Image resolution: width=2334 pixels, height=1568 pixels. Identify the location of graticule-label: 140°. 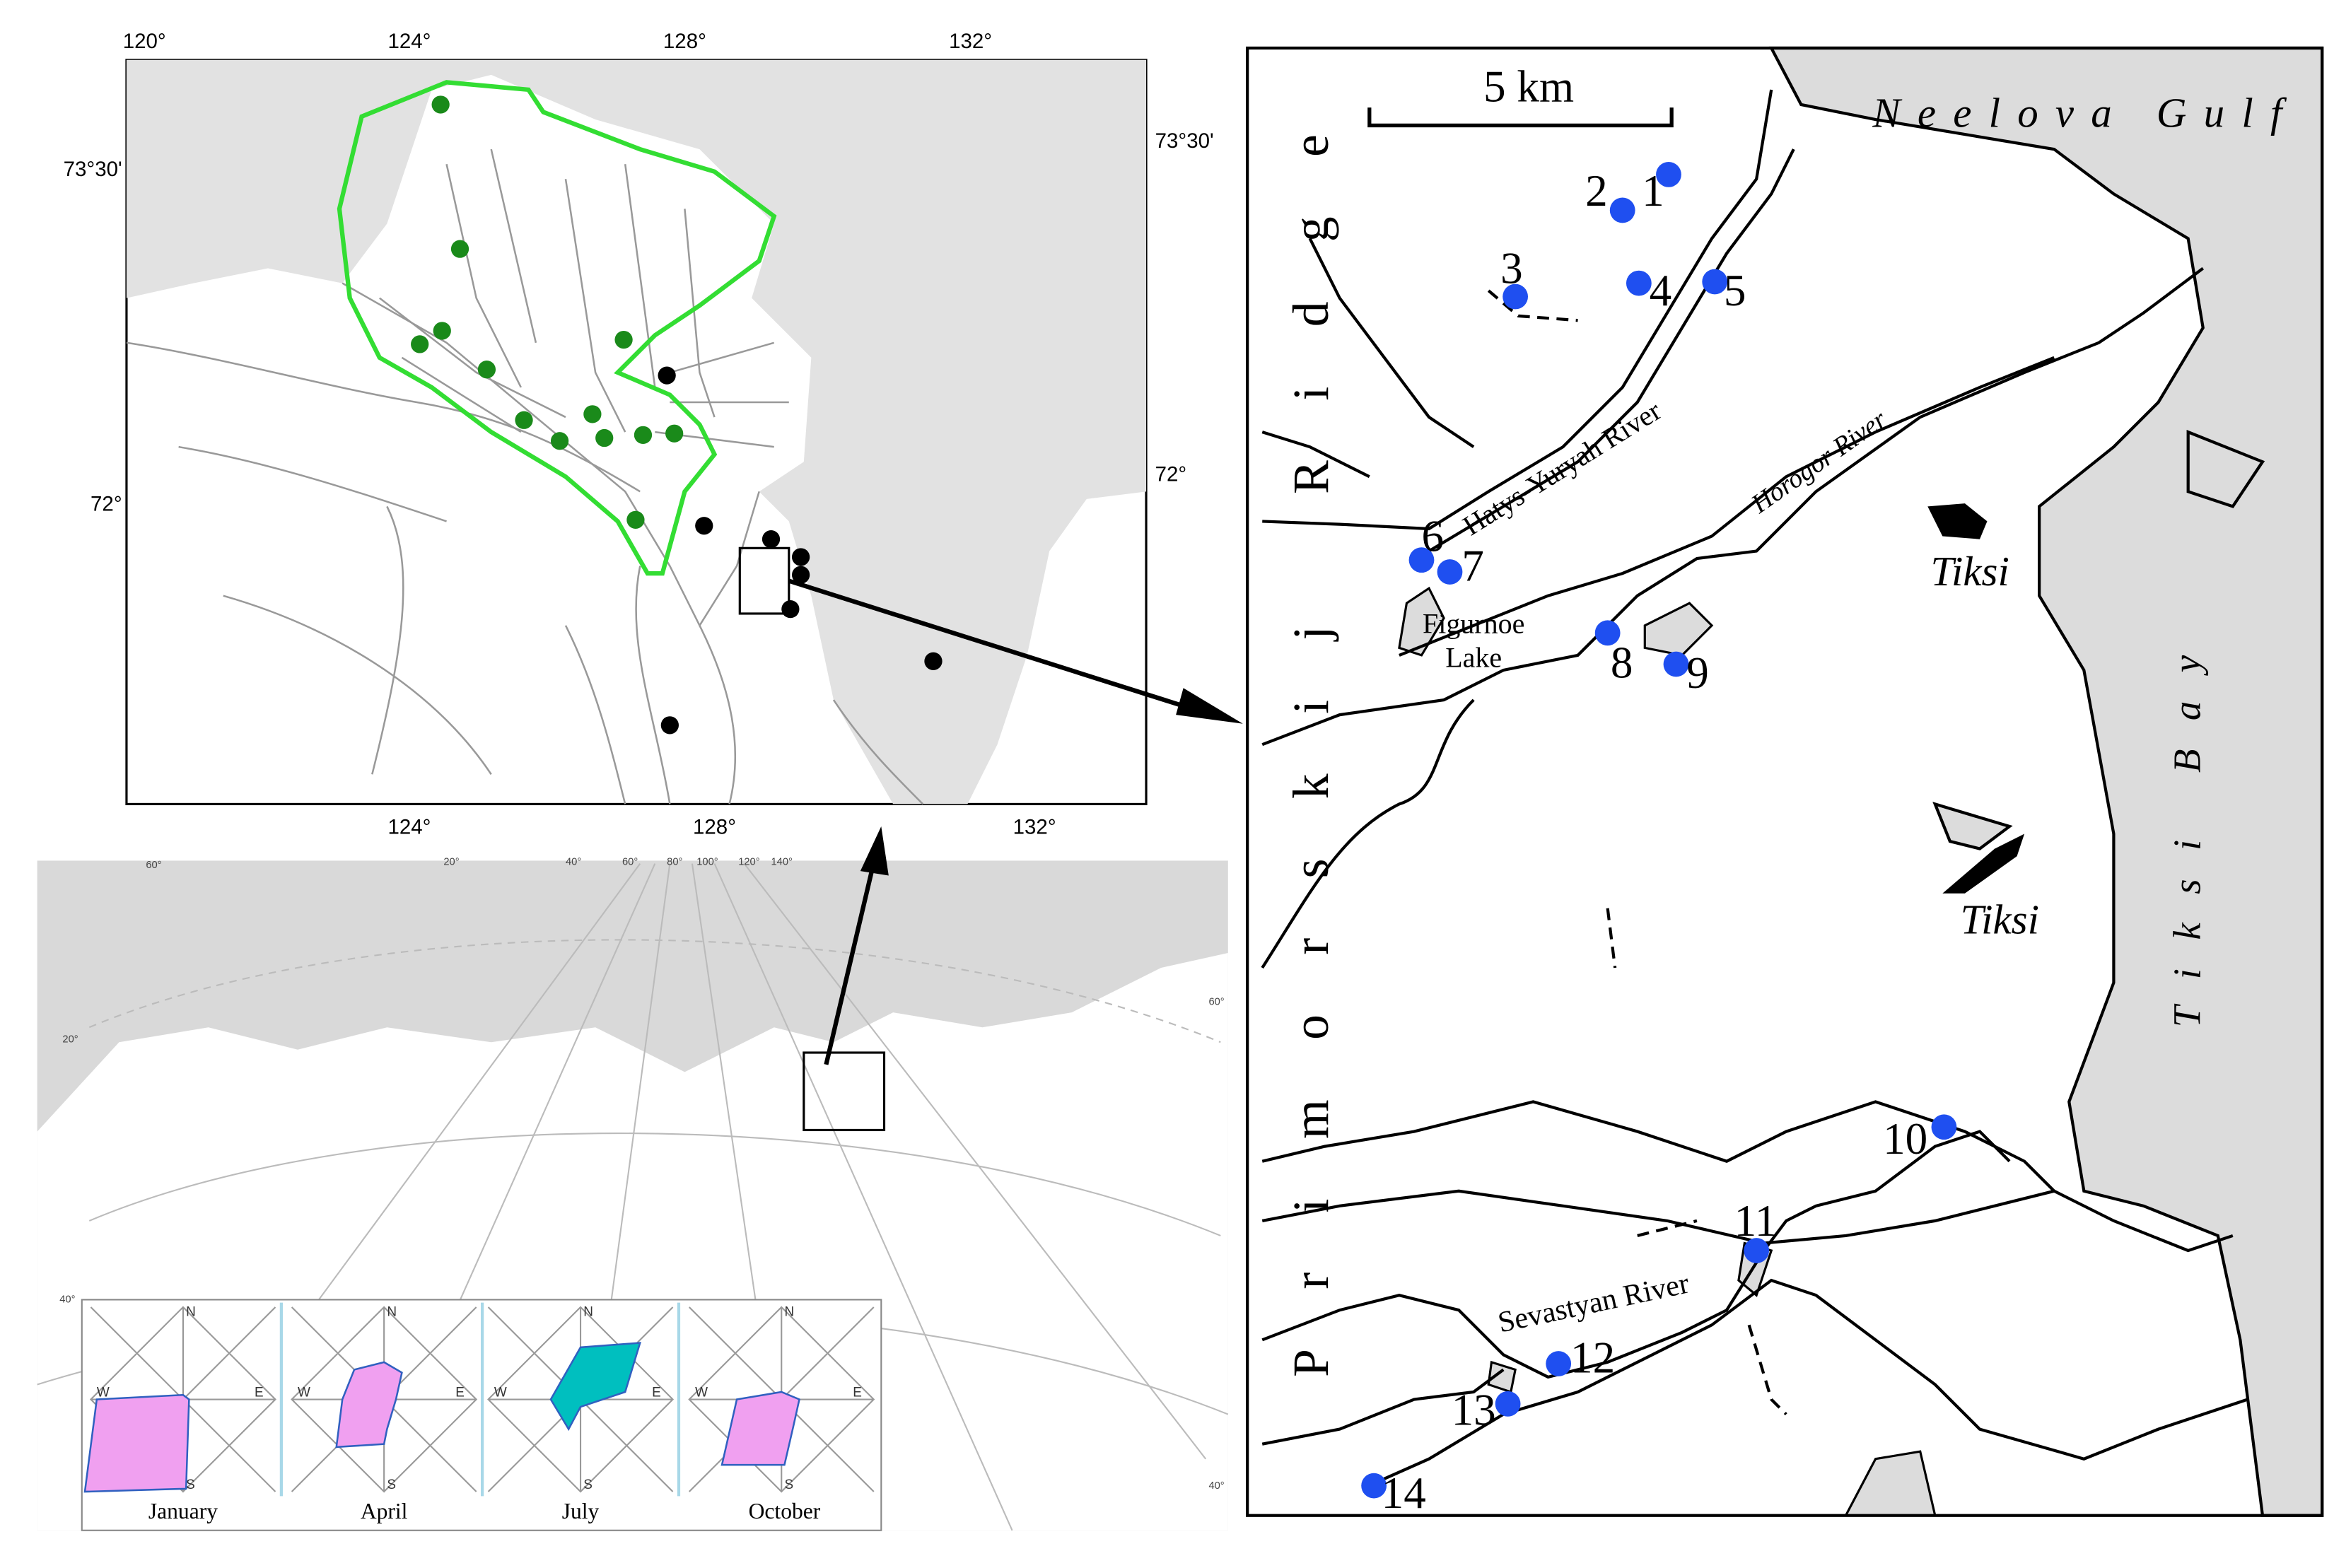
(782, 862).